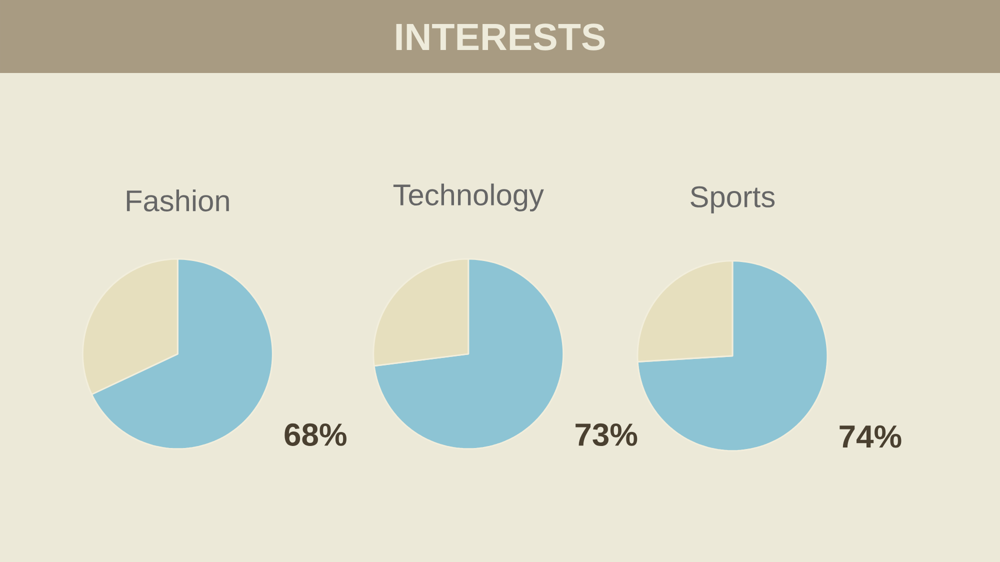  I want to click on chart-title: Sports, so click(732, 200).